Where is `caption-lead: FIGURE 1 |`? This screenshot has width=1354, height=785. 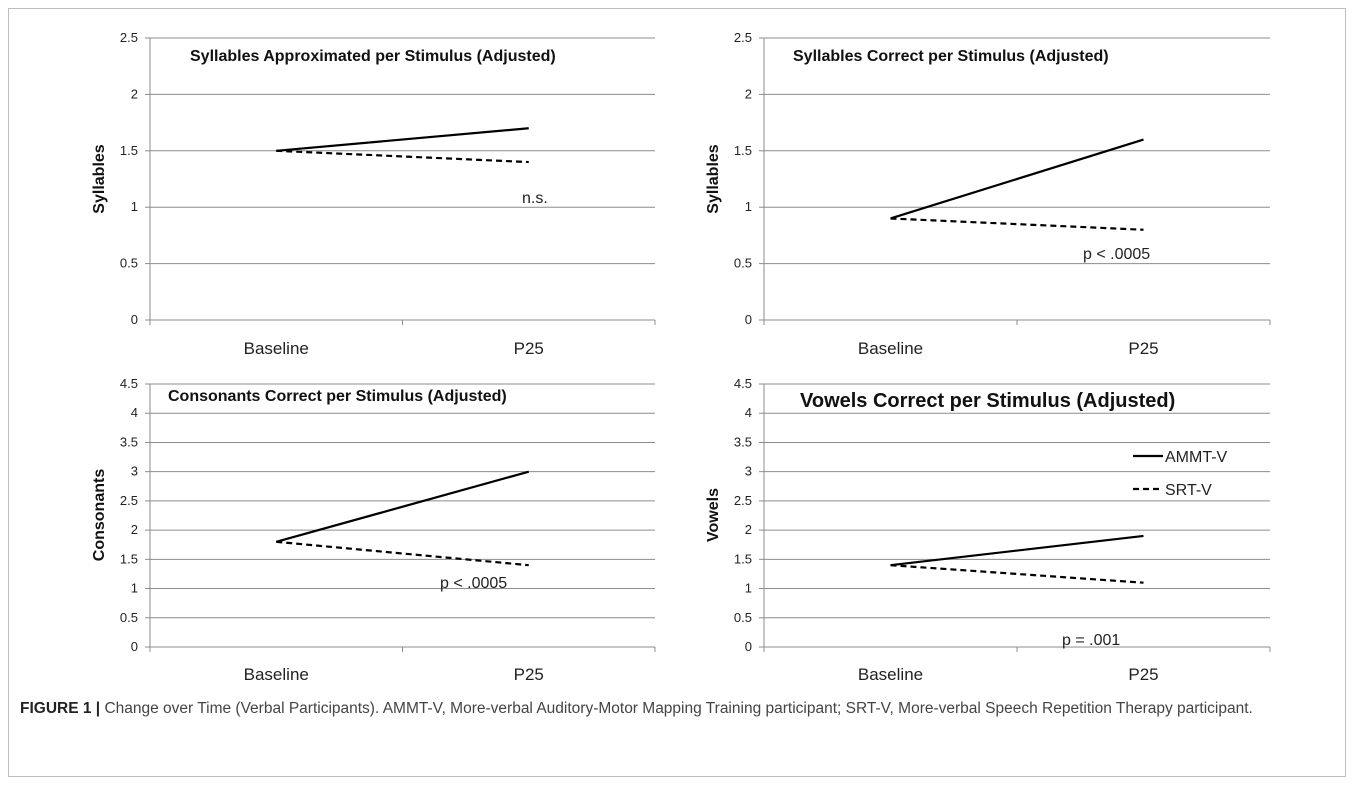 caption-lead: FIGURE 1 | is located at coordinates (60, 708).